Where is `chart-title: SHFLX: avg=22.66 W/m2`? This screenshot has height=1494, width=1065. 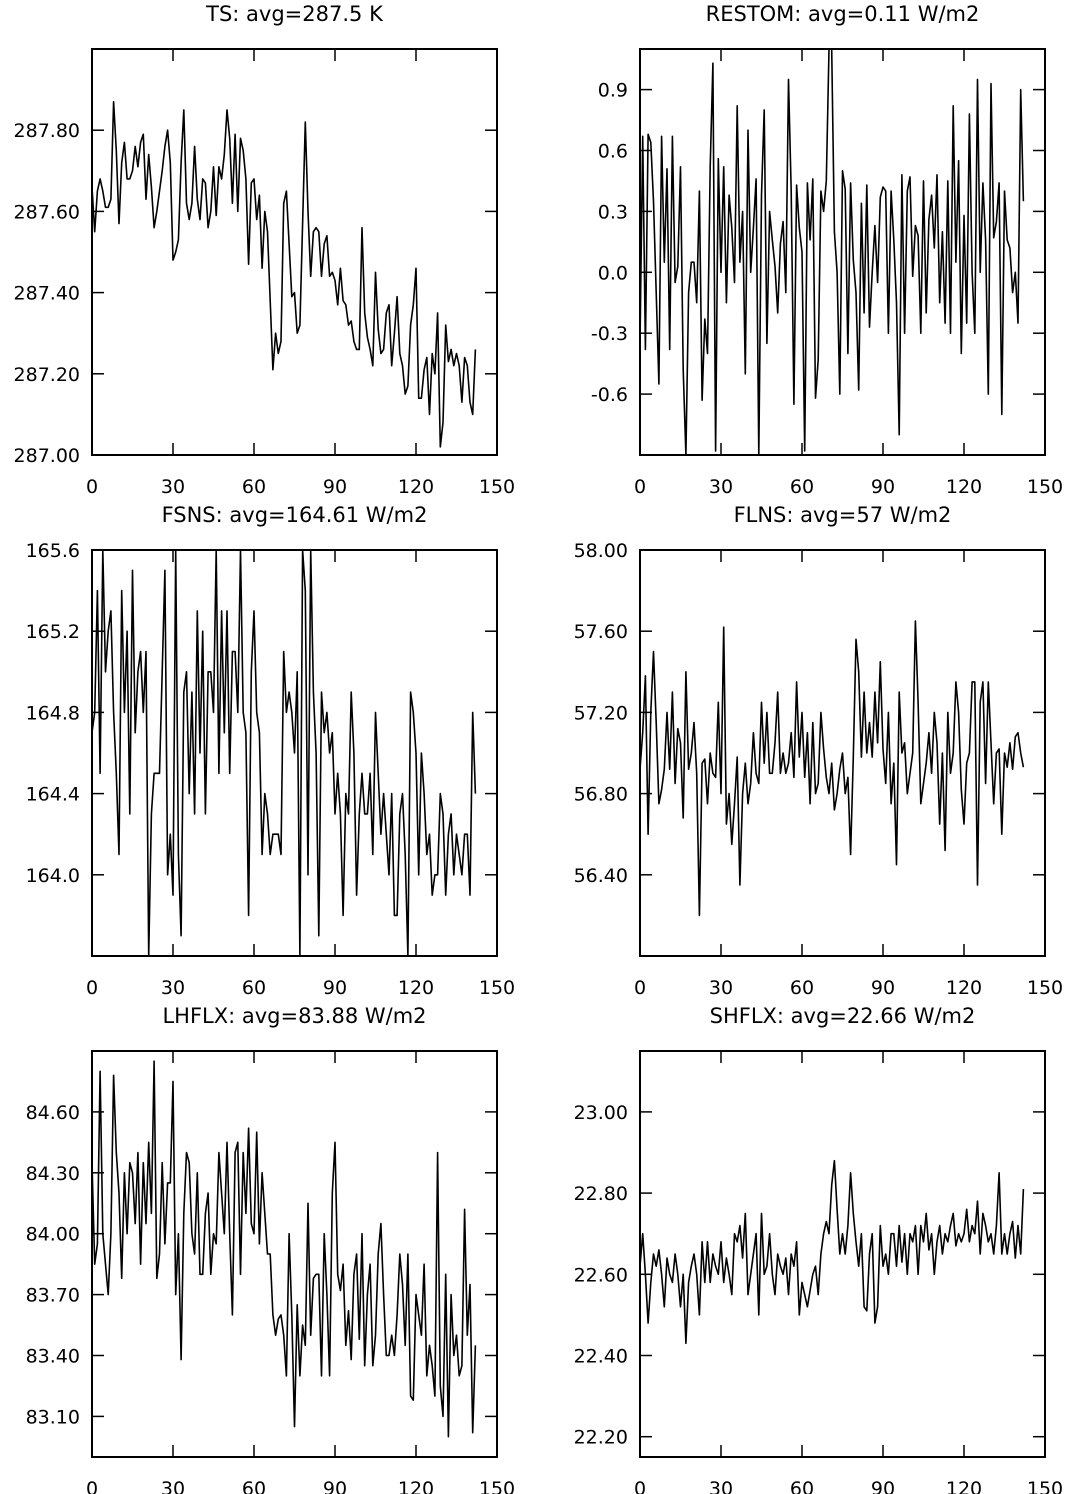
chart-title: SHFLX: avg=22.66 W/m2 is located at coordinates (843, 1016).